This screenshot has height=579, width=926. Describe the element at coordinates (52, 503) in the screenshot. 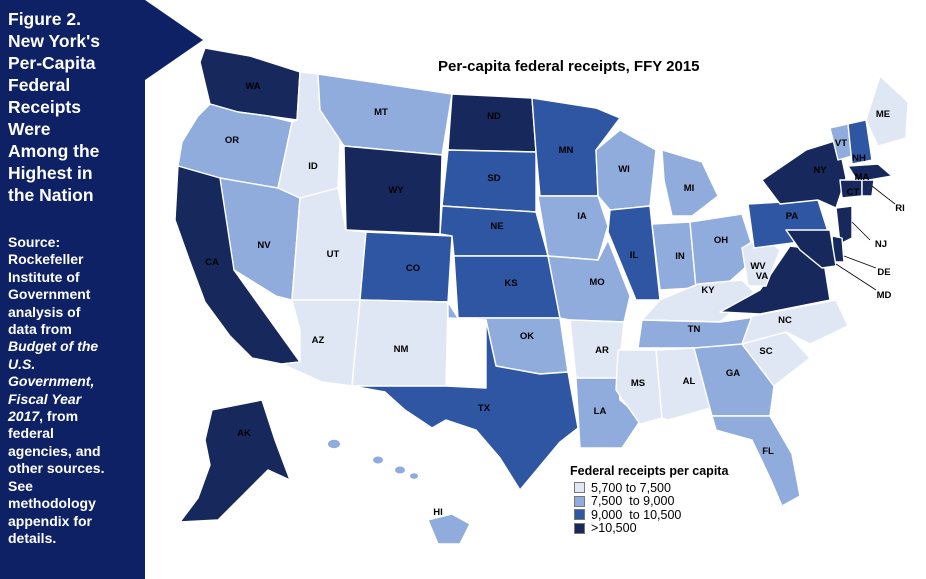

I see `source-line: methodology` at that location.